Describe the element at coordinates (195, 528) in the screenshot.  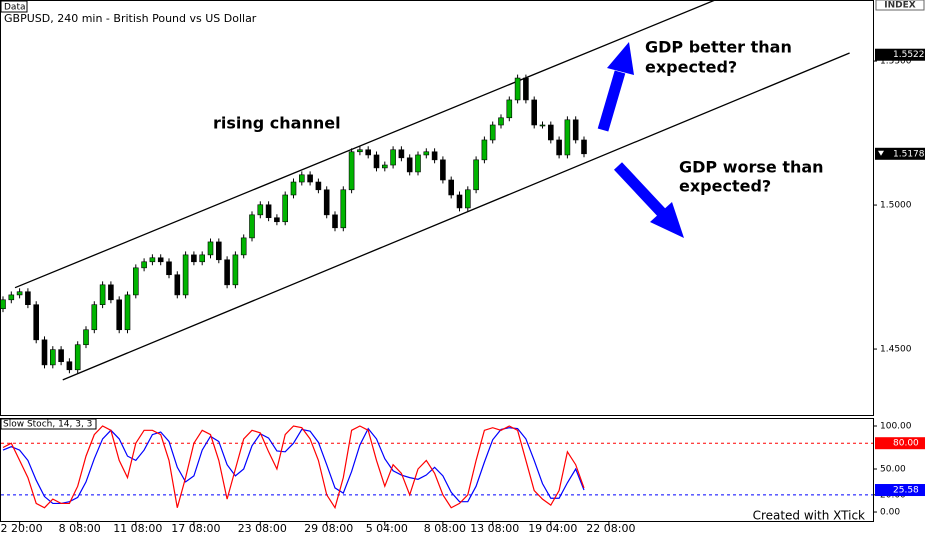
I see `x-tick-label: 17 08:00` at that location.